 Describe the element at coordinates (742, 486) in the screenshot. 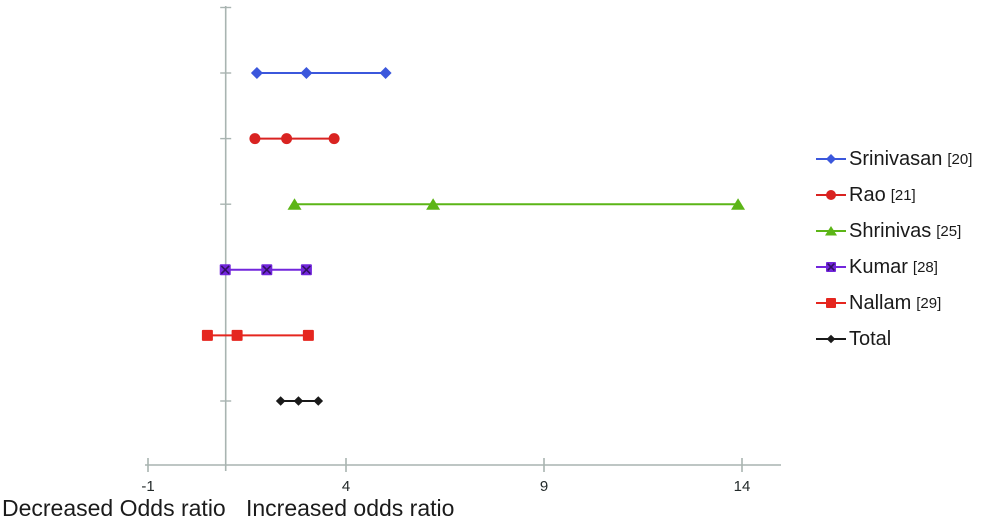

I see `x-tick-label-14: 14` at that location.